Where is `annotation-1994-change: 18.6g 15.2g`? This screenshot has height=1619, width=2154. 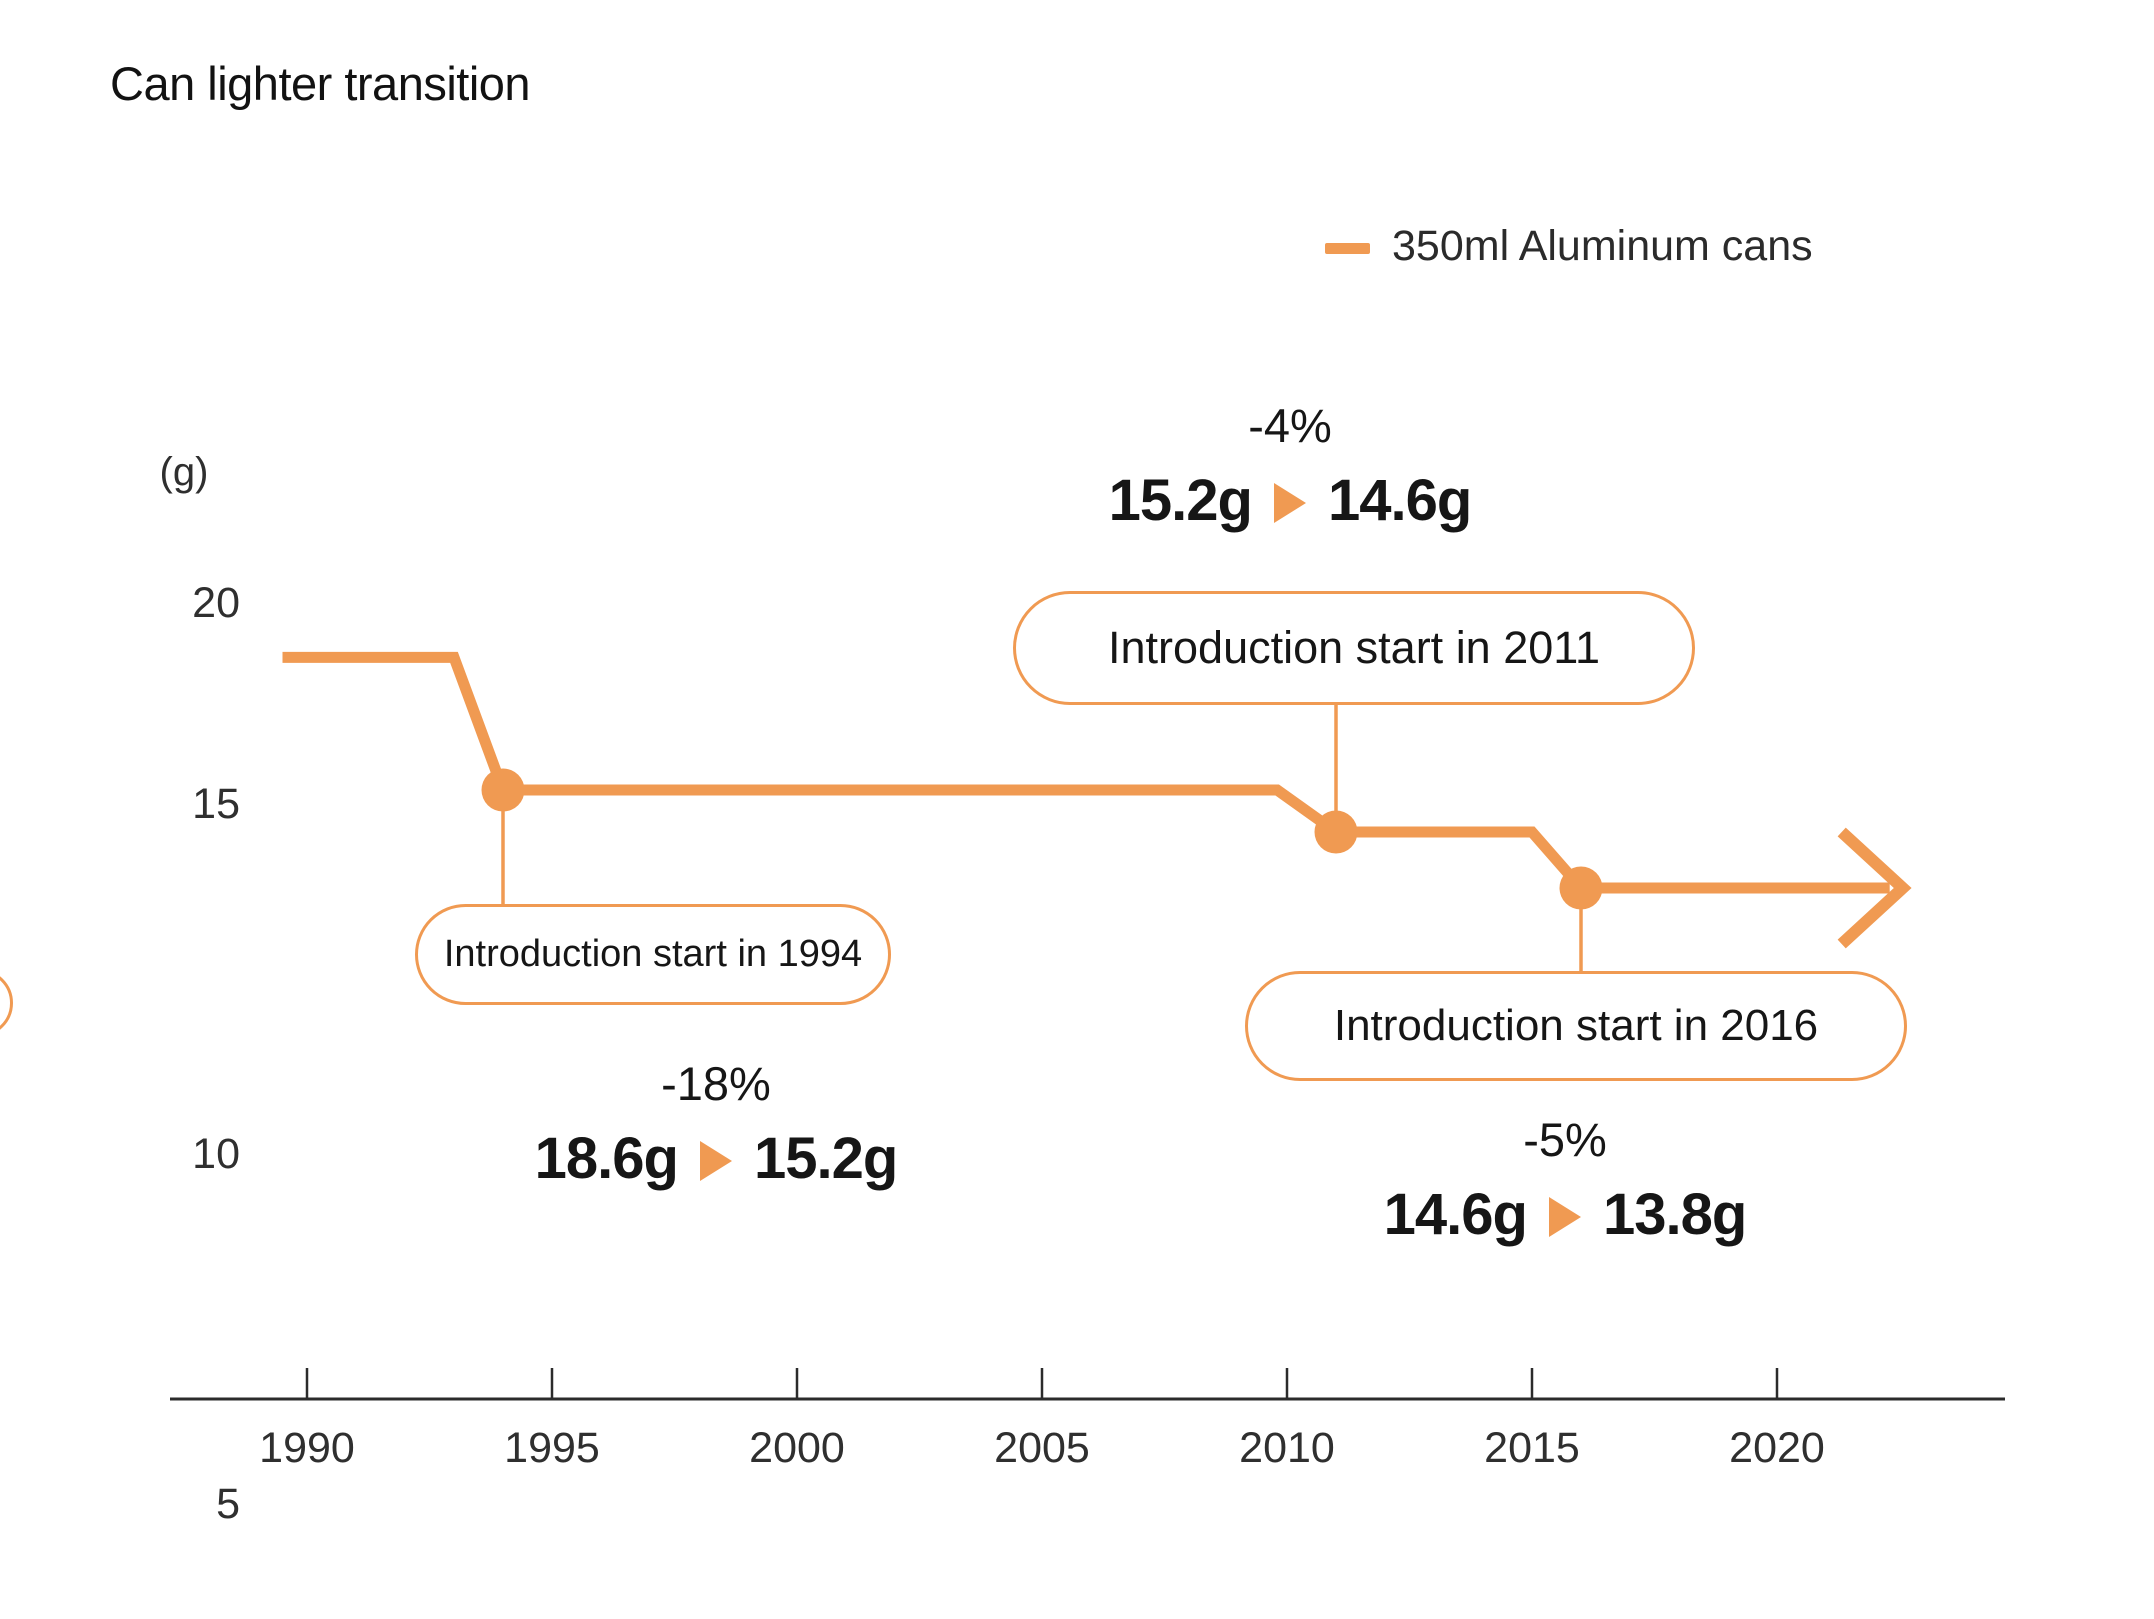
annotation-1994-change: 18.6g 15.2g is located at coordinates (716, 1158).